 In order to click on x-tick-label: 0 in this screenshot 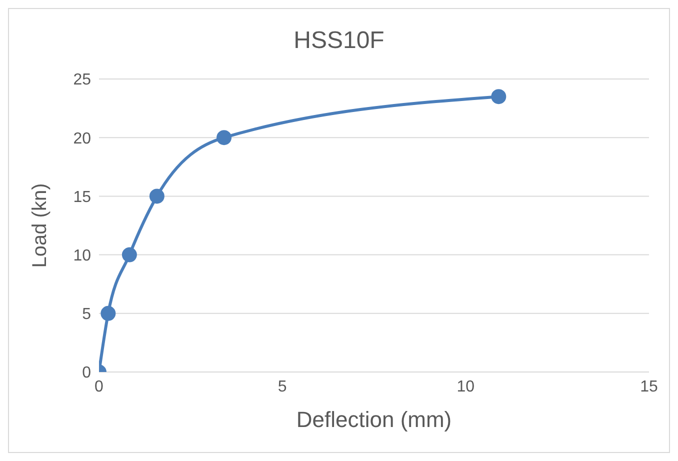, I will do `click(99, 387)`.